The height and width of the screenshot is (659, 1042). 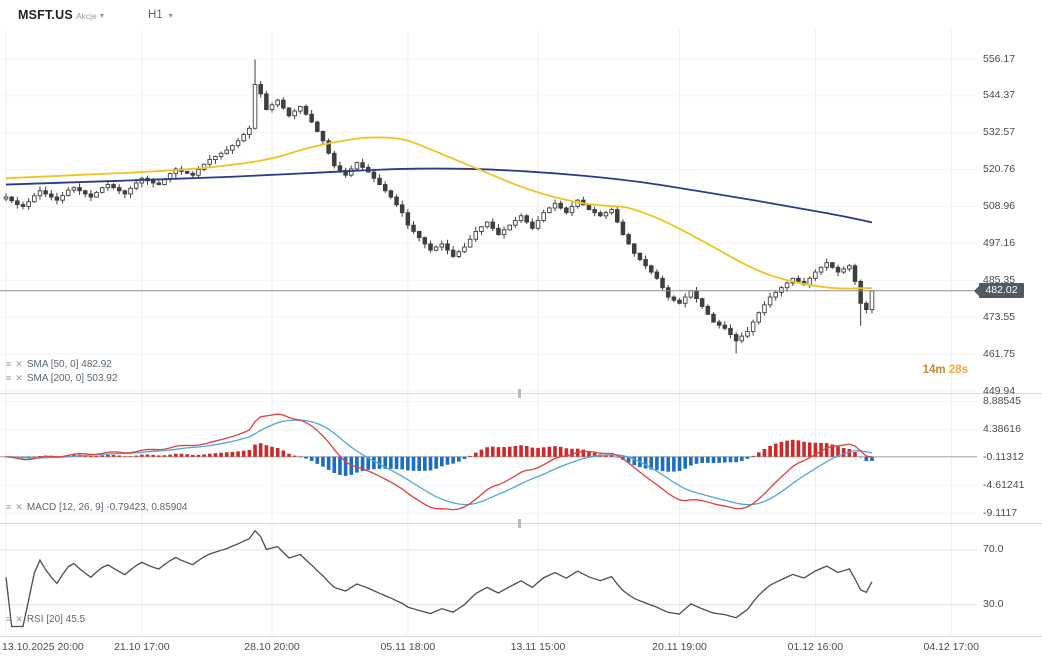 I want to click on price-tick-label: 485.35, so click(x=999, y=279).